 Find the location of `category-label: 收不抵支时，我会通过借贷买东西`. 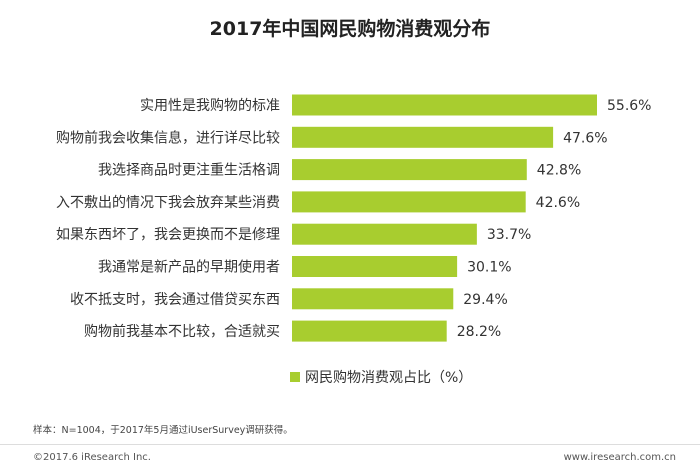

category-label: 收不抵支时，我会通过借贷买东西 is located at coordinates (175, 300).